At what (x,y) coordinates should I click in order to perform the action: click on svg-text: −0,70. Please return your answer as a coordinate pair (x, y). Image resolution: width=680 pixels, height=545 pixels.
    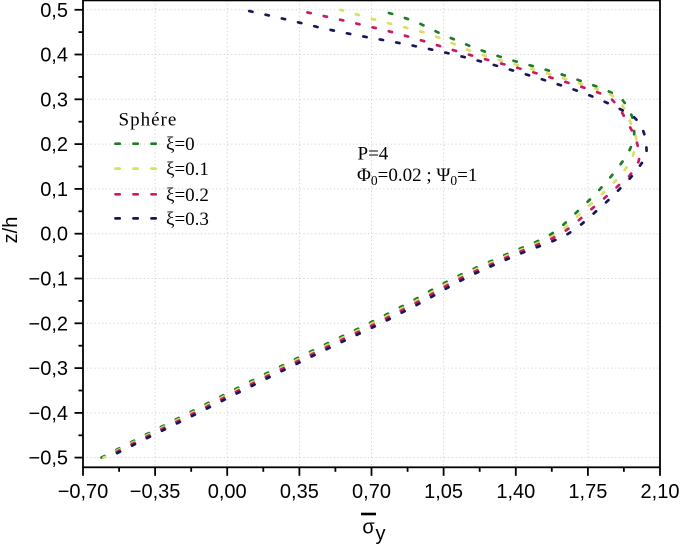
    Looking at the image, I should click on (83, 492).